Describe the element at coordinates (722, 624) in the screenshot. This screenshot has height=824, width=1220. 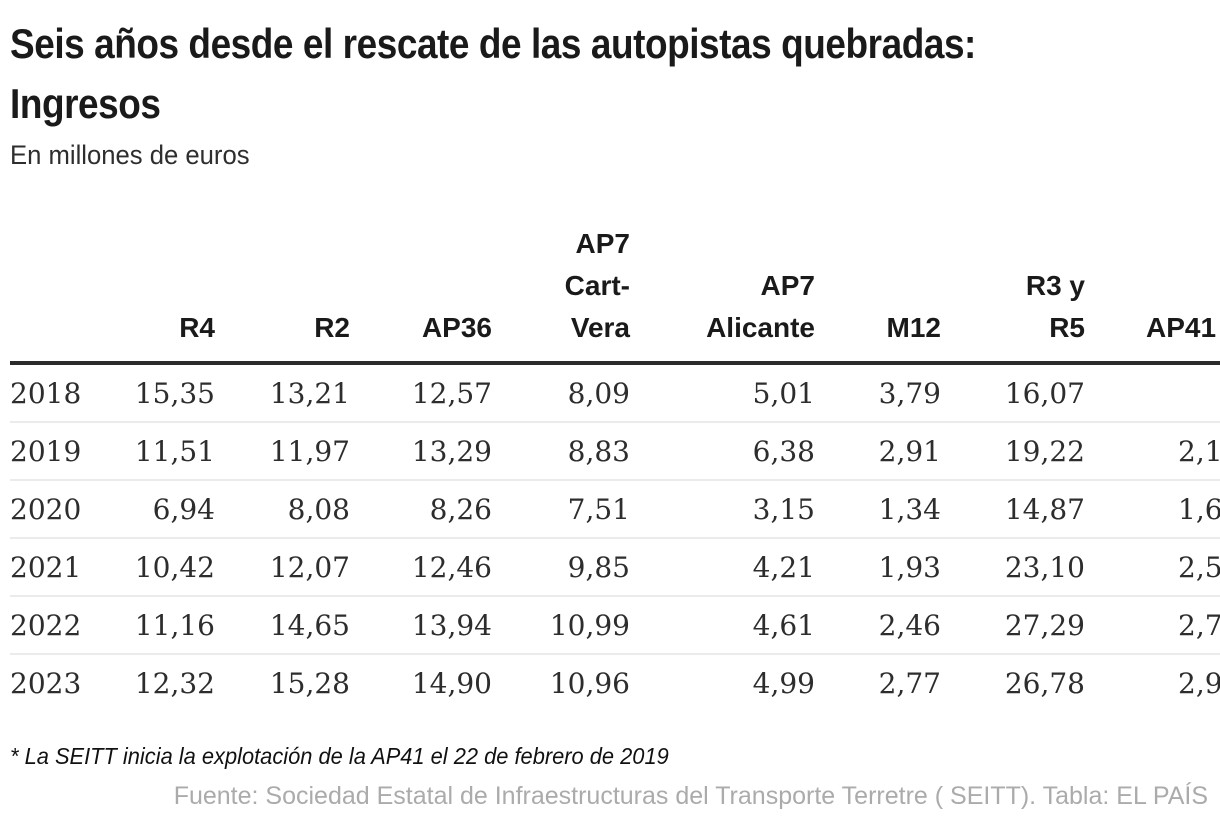
I see `cell-ap7-alicante: 4,61` at that location.